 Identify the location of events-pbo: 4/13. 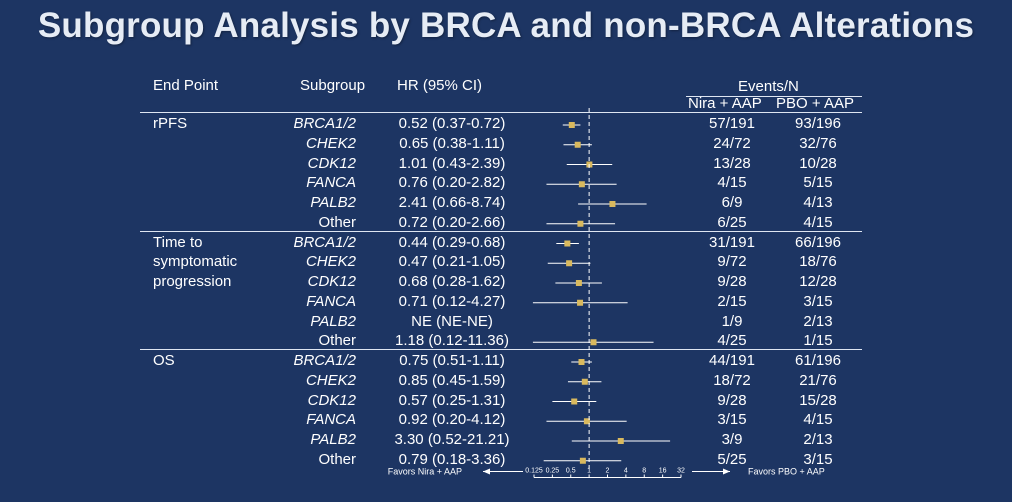
(818, 202).